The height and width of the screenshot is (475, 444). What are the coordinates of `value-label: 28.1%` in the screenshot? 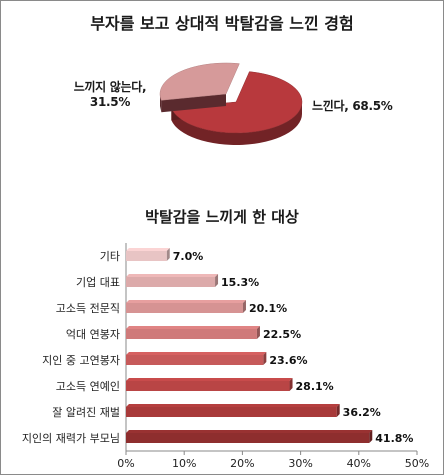 It's located at (315, 386).